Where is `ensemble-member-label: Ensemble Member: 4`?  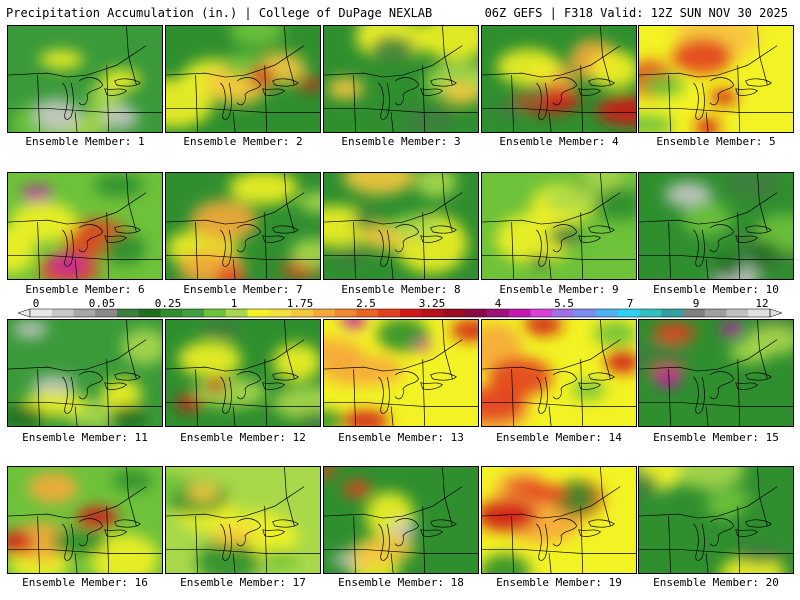 ensemble-member-label: Ensemble Member: 4 is located at coordinates (559, 141).